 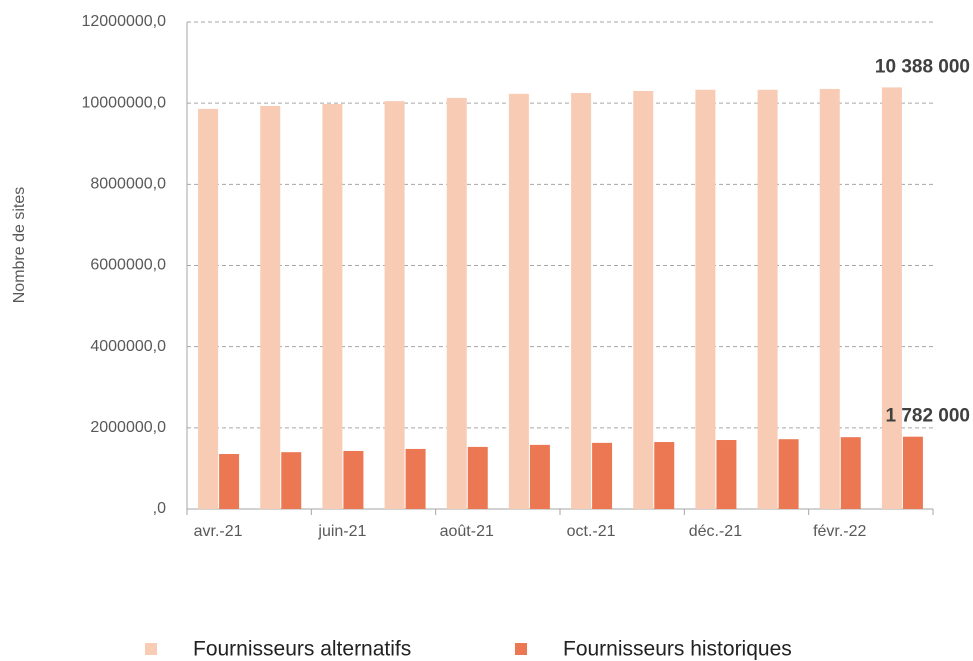 What do you see at coordinates (128, 265) in the screenshot?
I see `y-tick-label: 6000000,0` at bounding box center [128, 265].